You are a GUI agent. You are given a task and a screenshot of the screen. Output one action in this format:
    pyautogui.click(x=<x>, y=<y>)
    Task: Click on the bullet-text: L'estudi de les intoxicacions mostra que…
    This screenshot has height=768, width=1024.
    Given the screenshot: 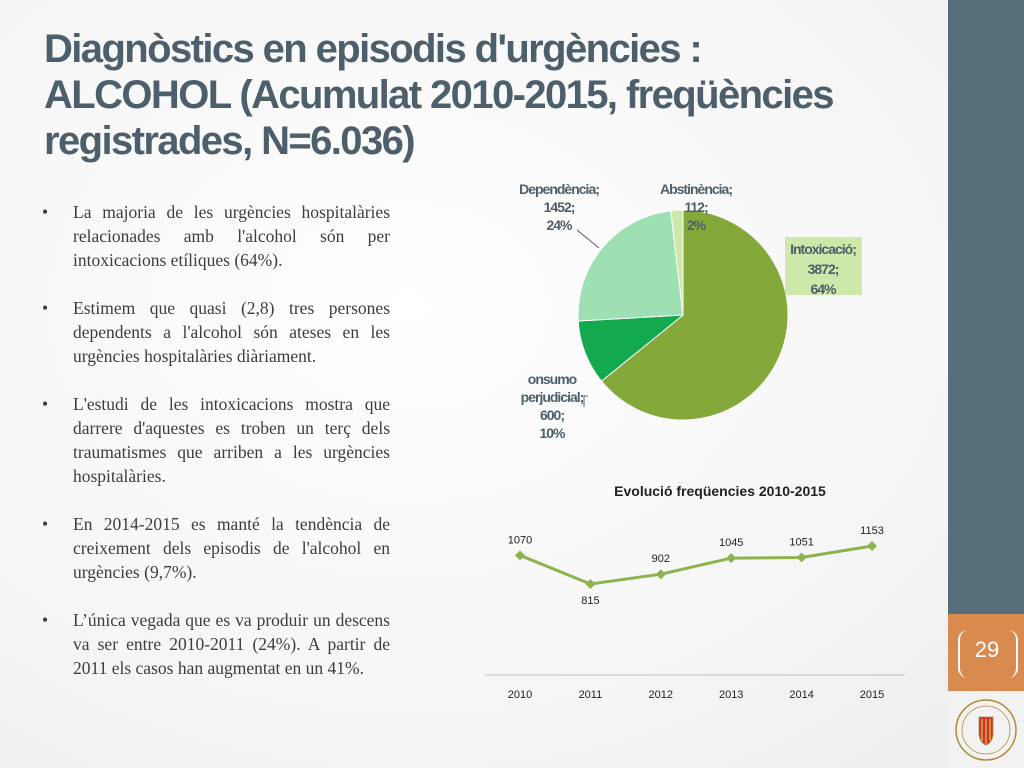 What is the action you would take?
    pyautogui.click(x=231, y=440)
    